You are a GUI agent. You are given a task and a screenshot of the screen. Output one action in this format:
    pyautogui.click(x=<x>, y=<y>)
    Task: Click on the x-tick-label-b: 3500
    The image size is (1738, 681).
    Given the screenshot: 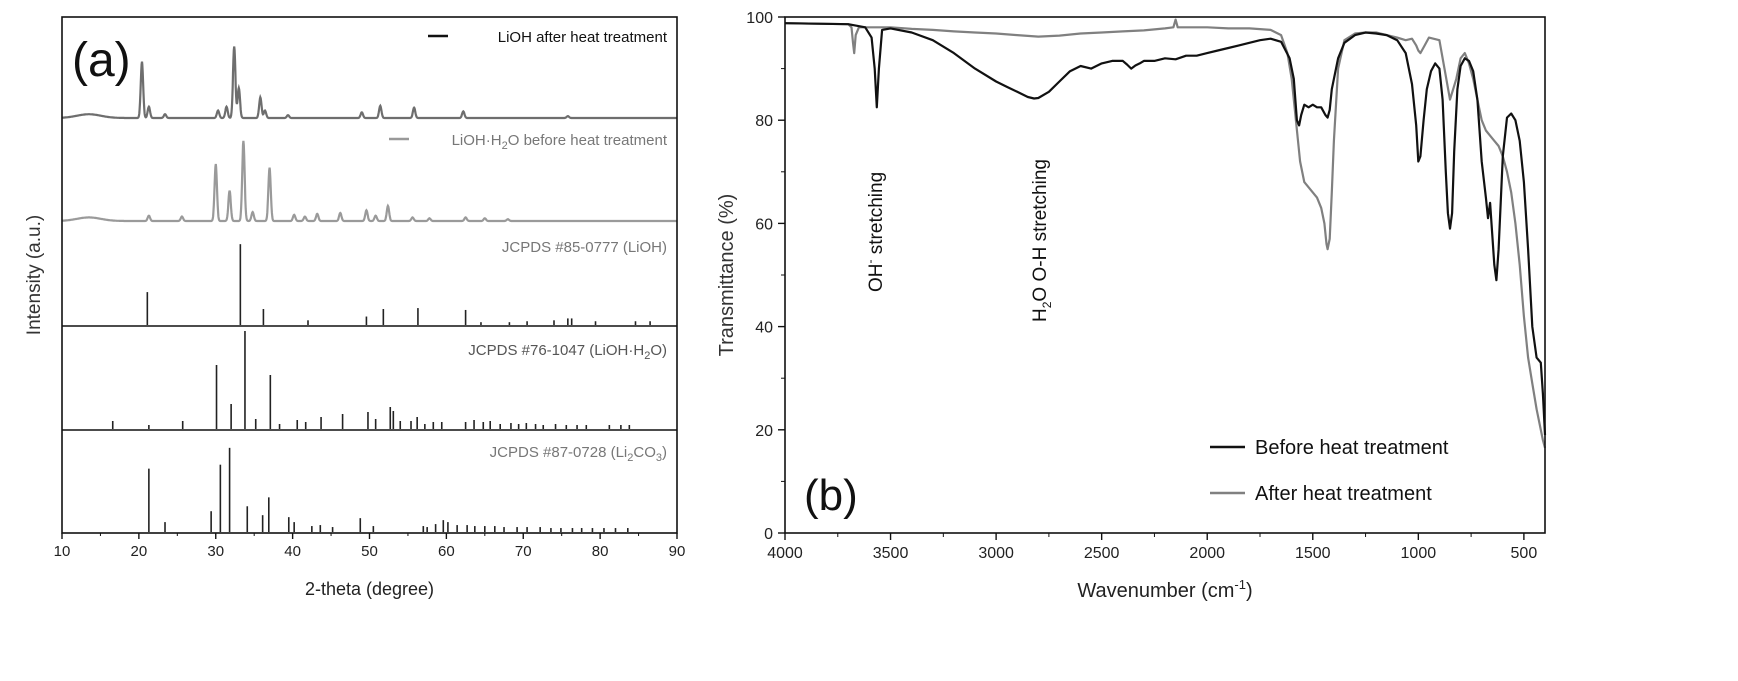 What is the action you would take?
    pyautogui.click(x=891, y=553)
    